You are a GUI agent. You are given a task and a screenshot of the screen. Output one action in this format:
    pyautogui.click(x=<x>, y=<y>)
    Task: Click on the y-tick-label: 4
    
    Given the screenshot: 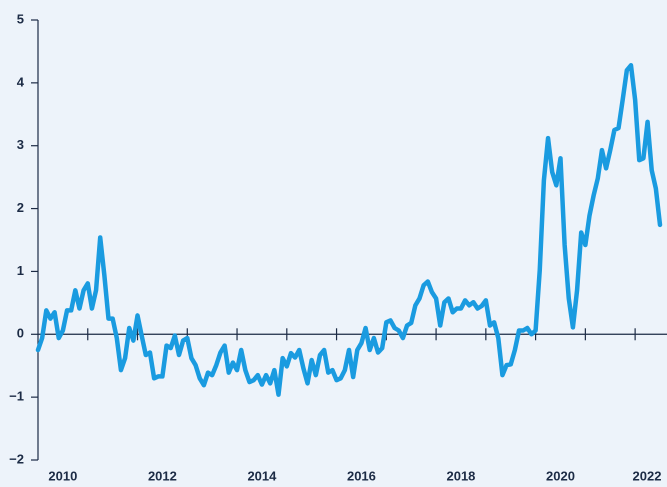 What is the action you would take?
    pyautogui.click(x=21, y=81)
    